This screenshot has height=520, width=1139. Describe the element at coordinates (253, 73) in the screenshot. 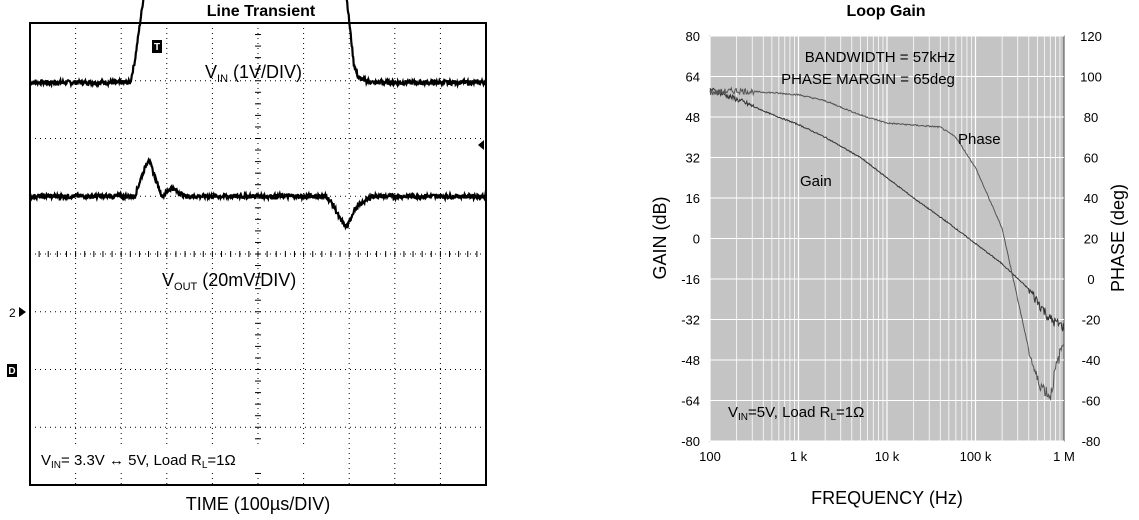

I see `vin-series-label: VIN (1V/DIV)` at that location.